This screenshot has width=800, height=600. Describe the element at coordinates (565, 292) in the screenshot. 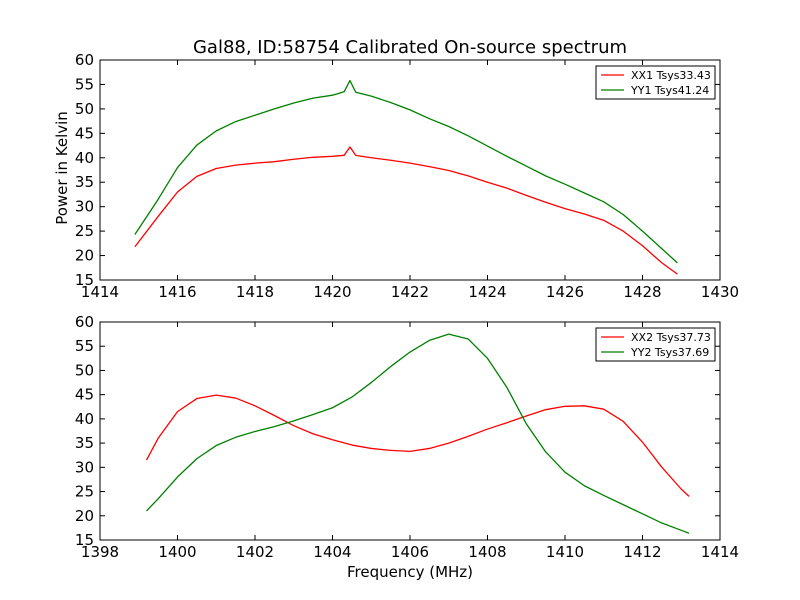

I see `x-tick-label: 1426` at that location.